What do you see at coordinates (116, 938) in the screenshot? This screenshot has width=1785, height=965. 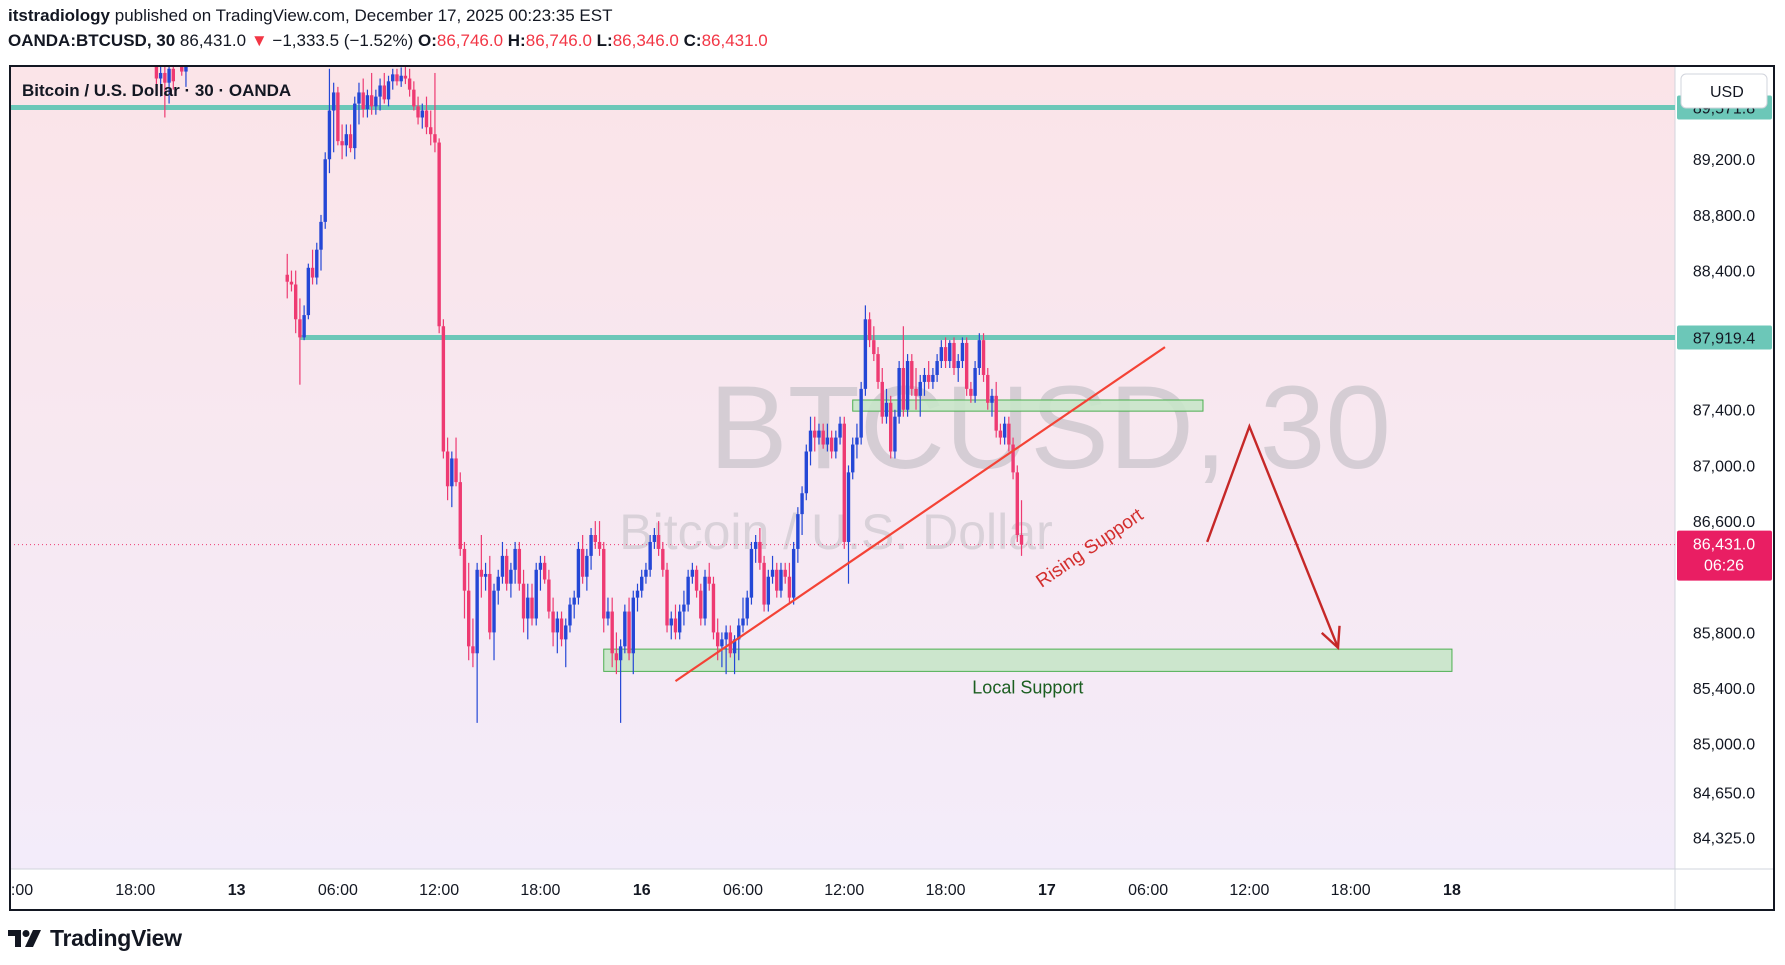 I see `tradingview-brand: TradingView` at bounding box center [116, 938].